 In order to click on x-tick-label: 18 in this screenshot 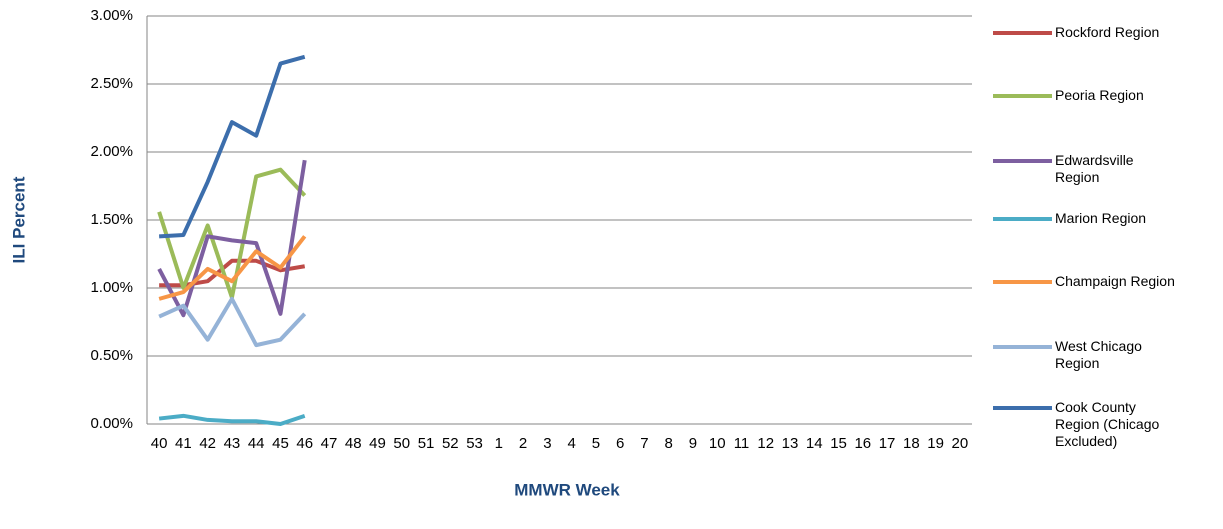, I will do `click(911, 443)`.